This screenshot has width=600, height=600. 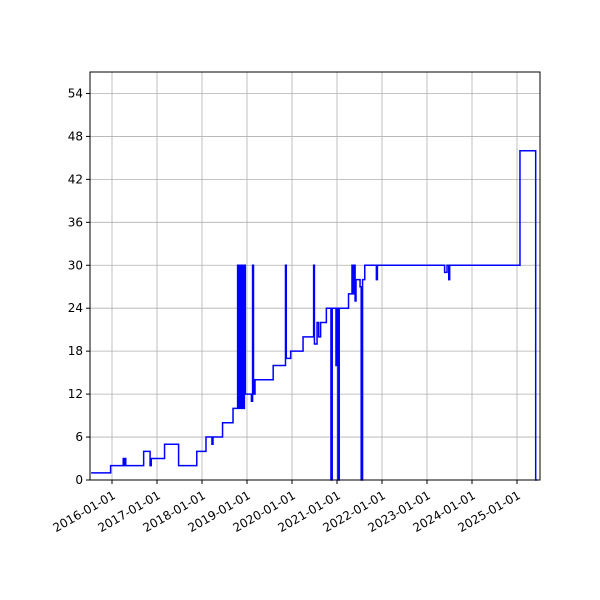 I want to click on y-tick-label: 6, so click(x=79, y=437).